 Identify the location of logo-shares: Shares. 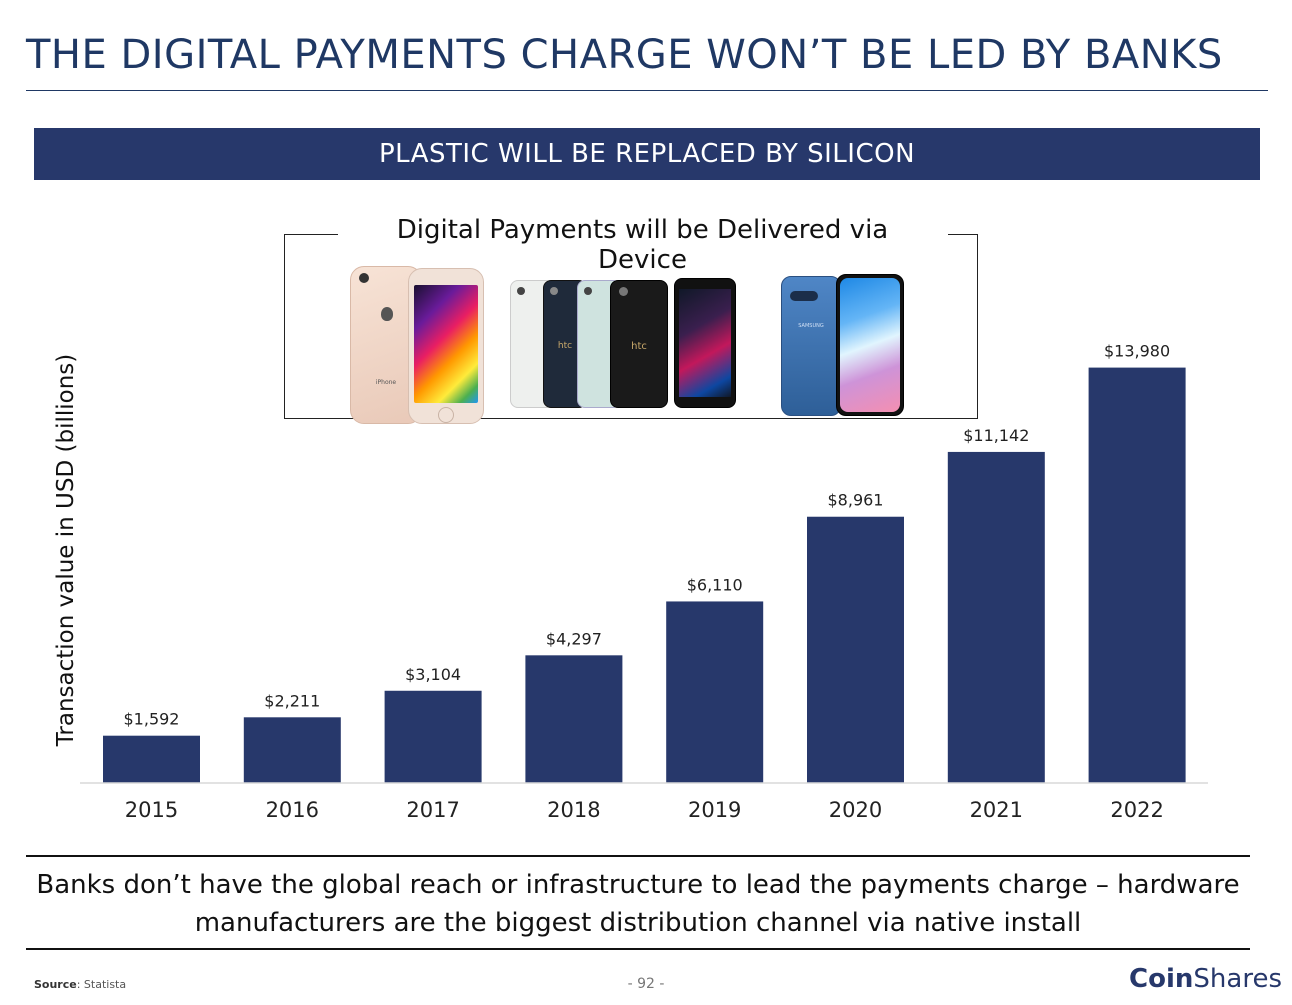
(1237, 979).